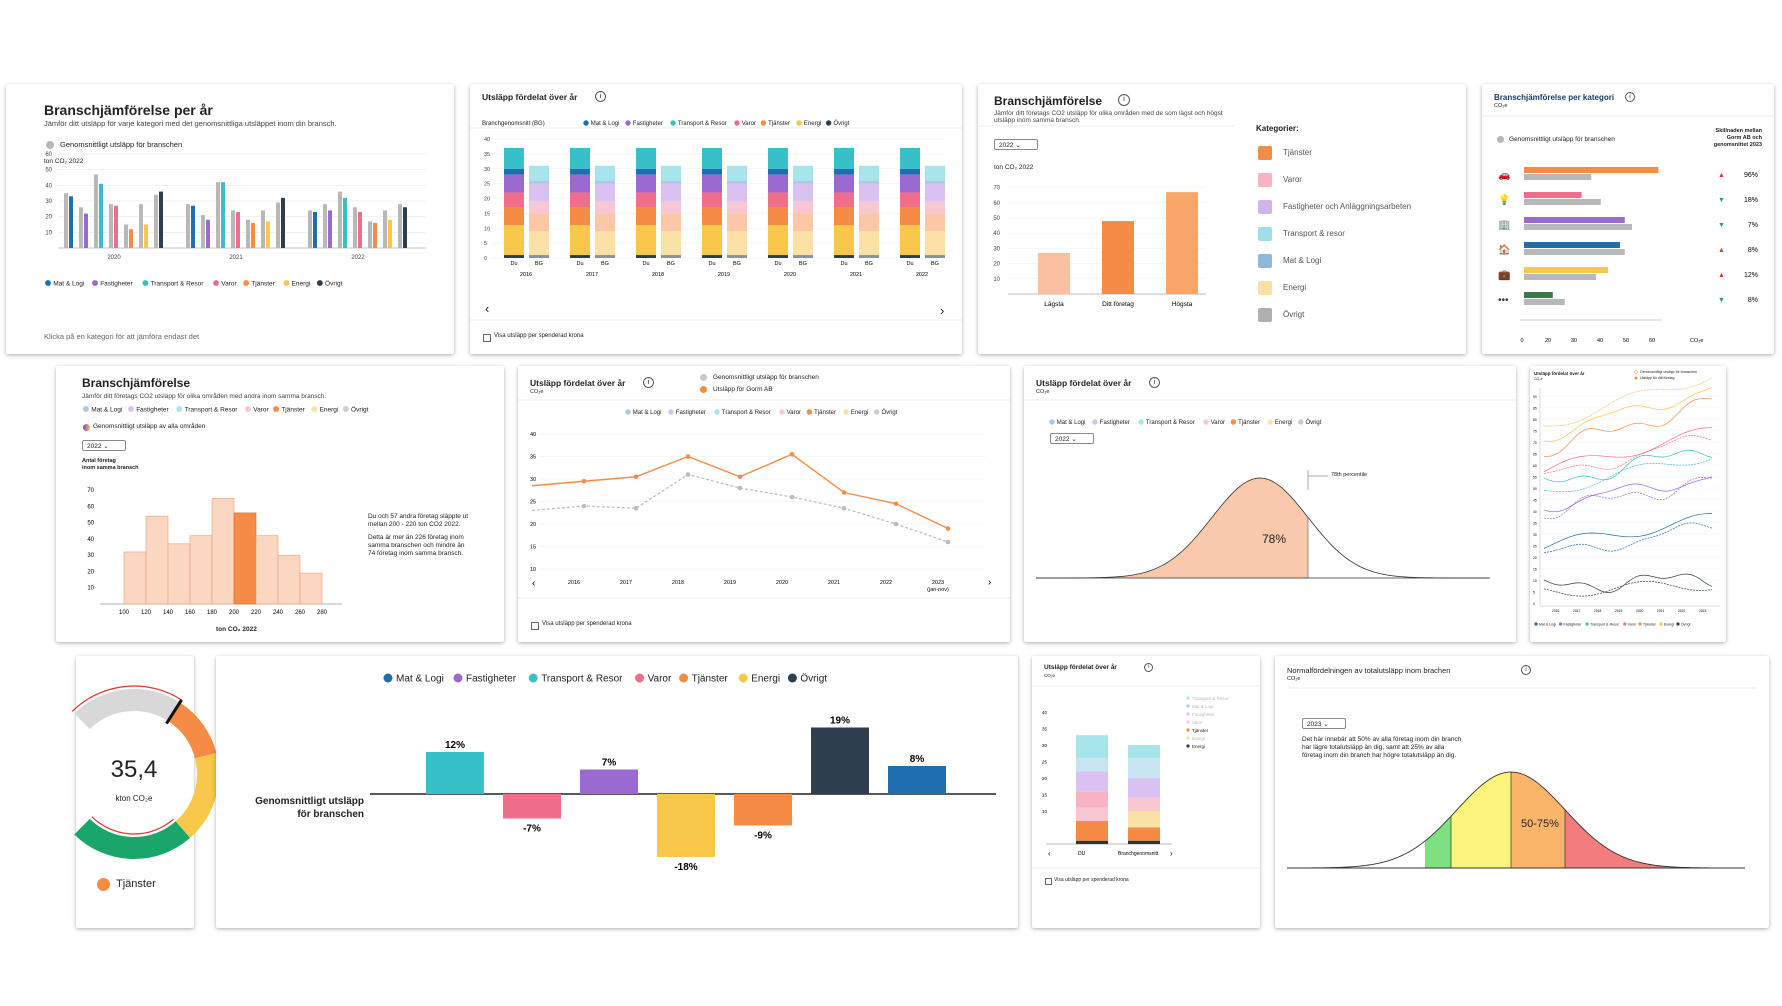  Describe the element at coordinates (146, 236) in the screenshot. I see `bar-Energi` at that location.